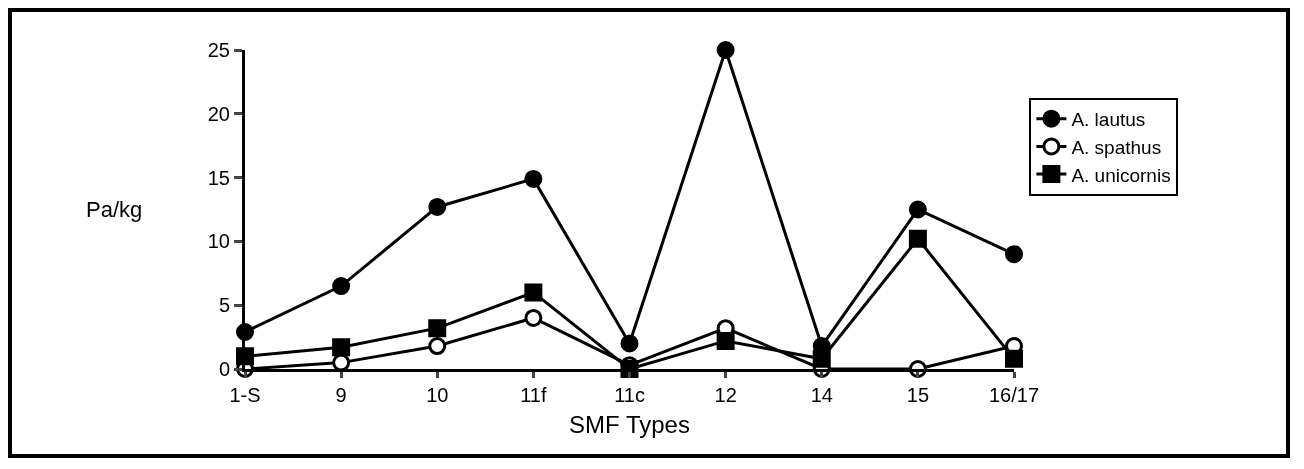 This screenshot has height=469, width=1304. Describe the element at coordinates (1108, 120) in the screenshot. I see `legend-label: A. lautus` at that location.